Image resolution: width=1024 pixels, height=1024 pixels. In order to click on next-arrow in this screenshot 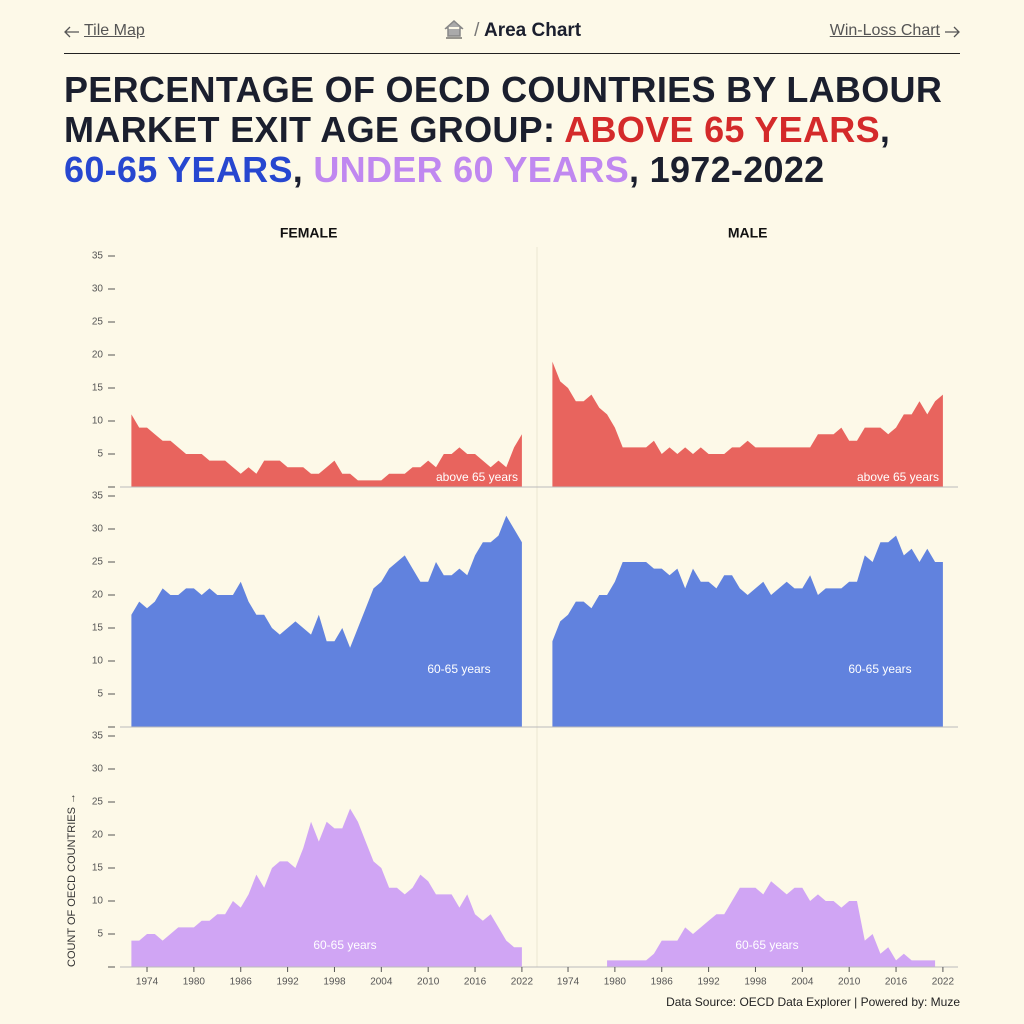, I will do `click(952, 32)`.